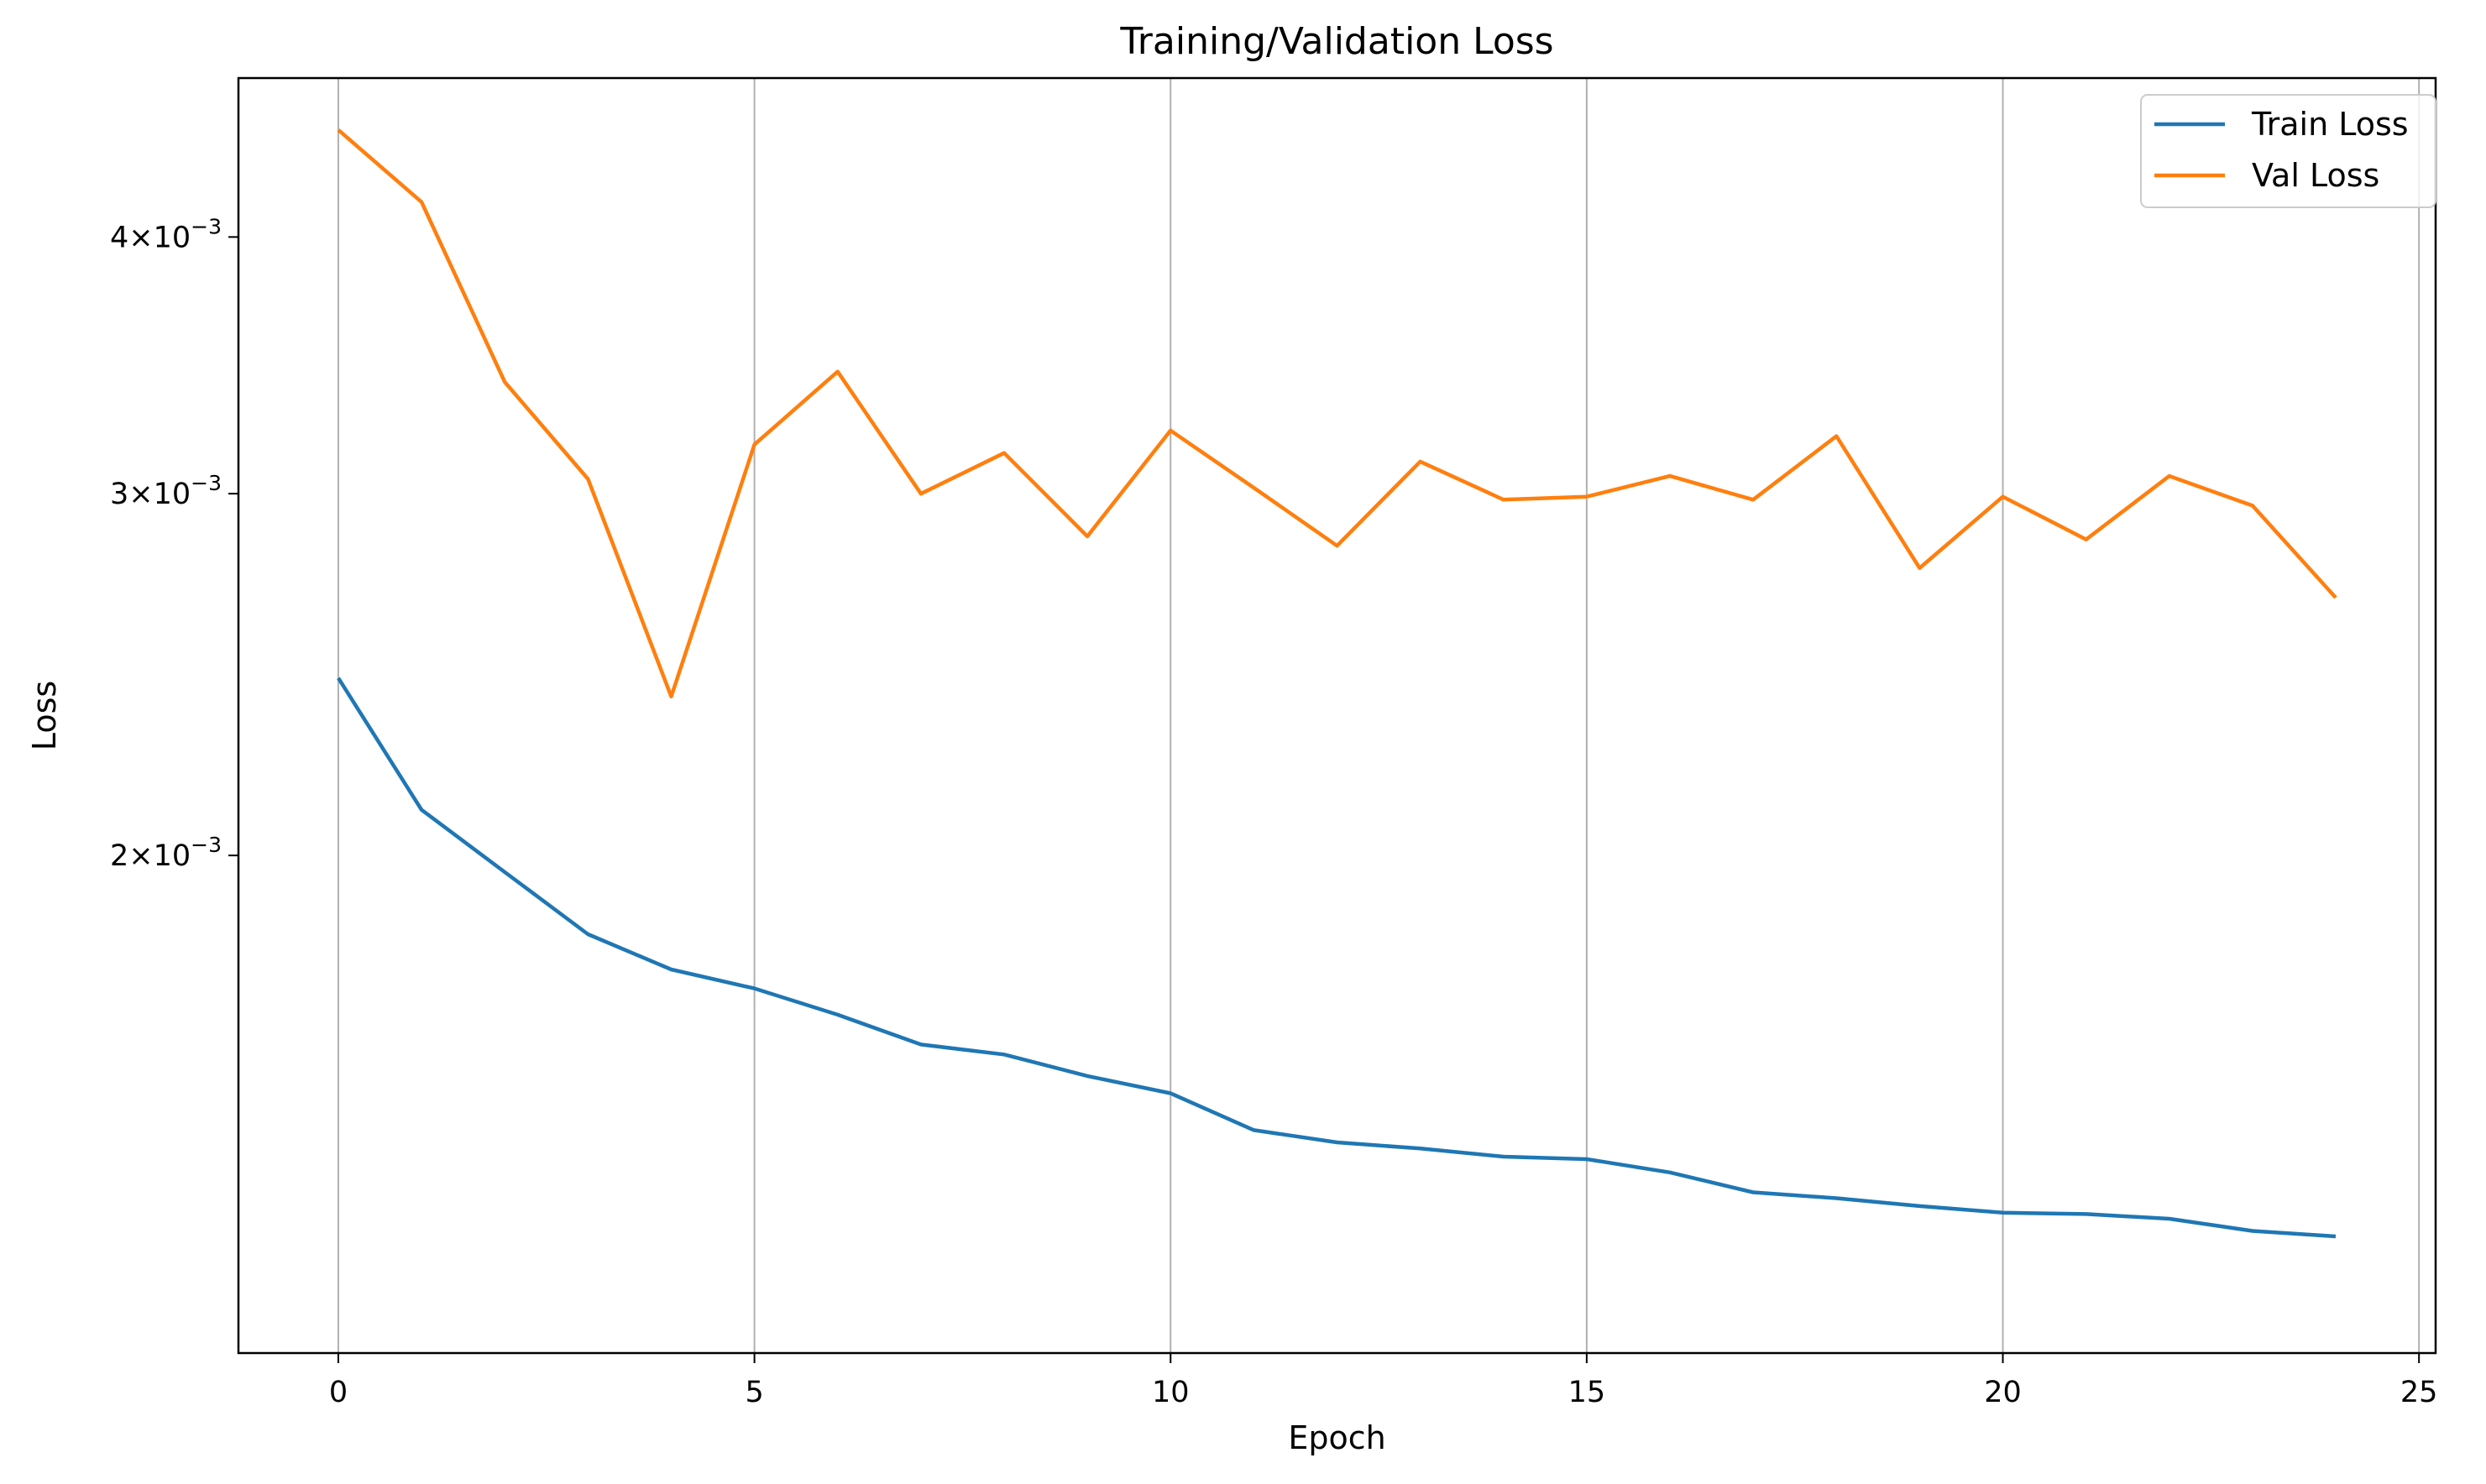  I want to click on x-tick-label: 5, so click(754, 1392).